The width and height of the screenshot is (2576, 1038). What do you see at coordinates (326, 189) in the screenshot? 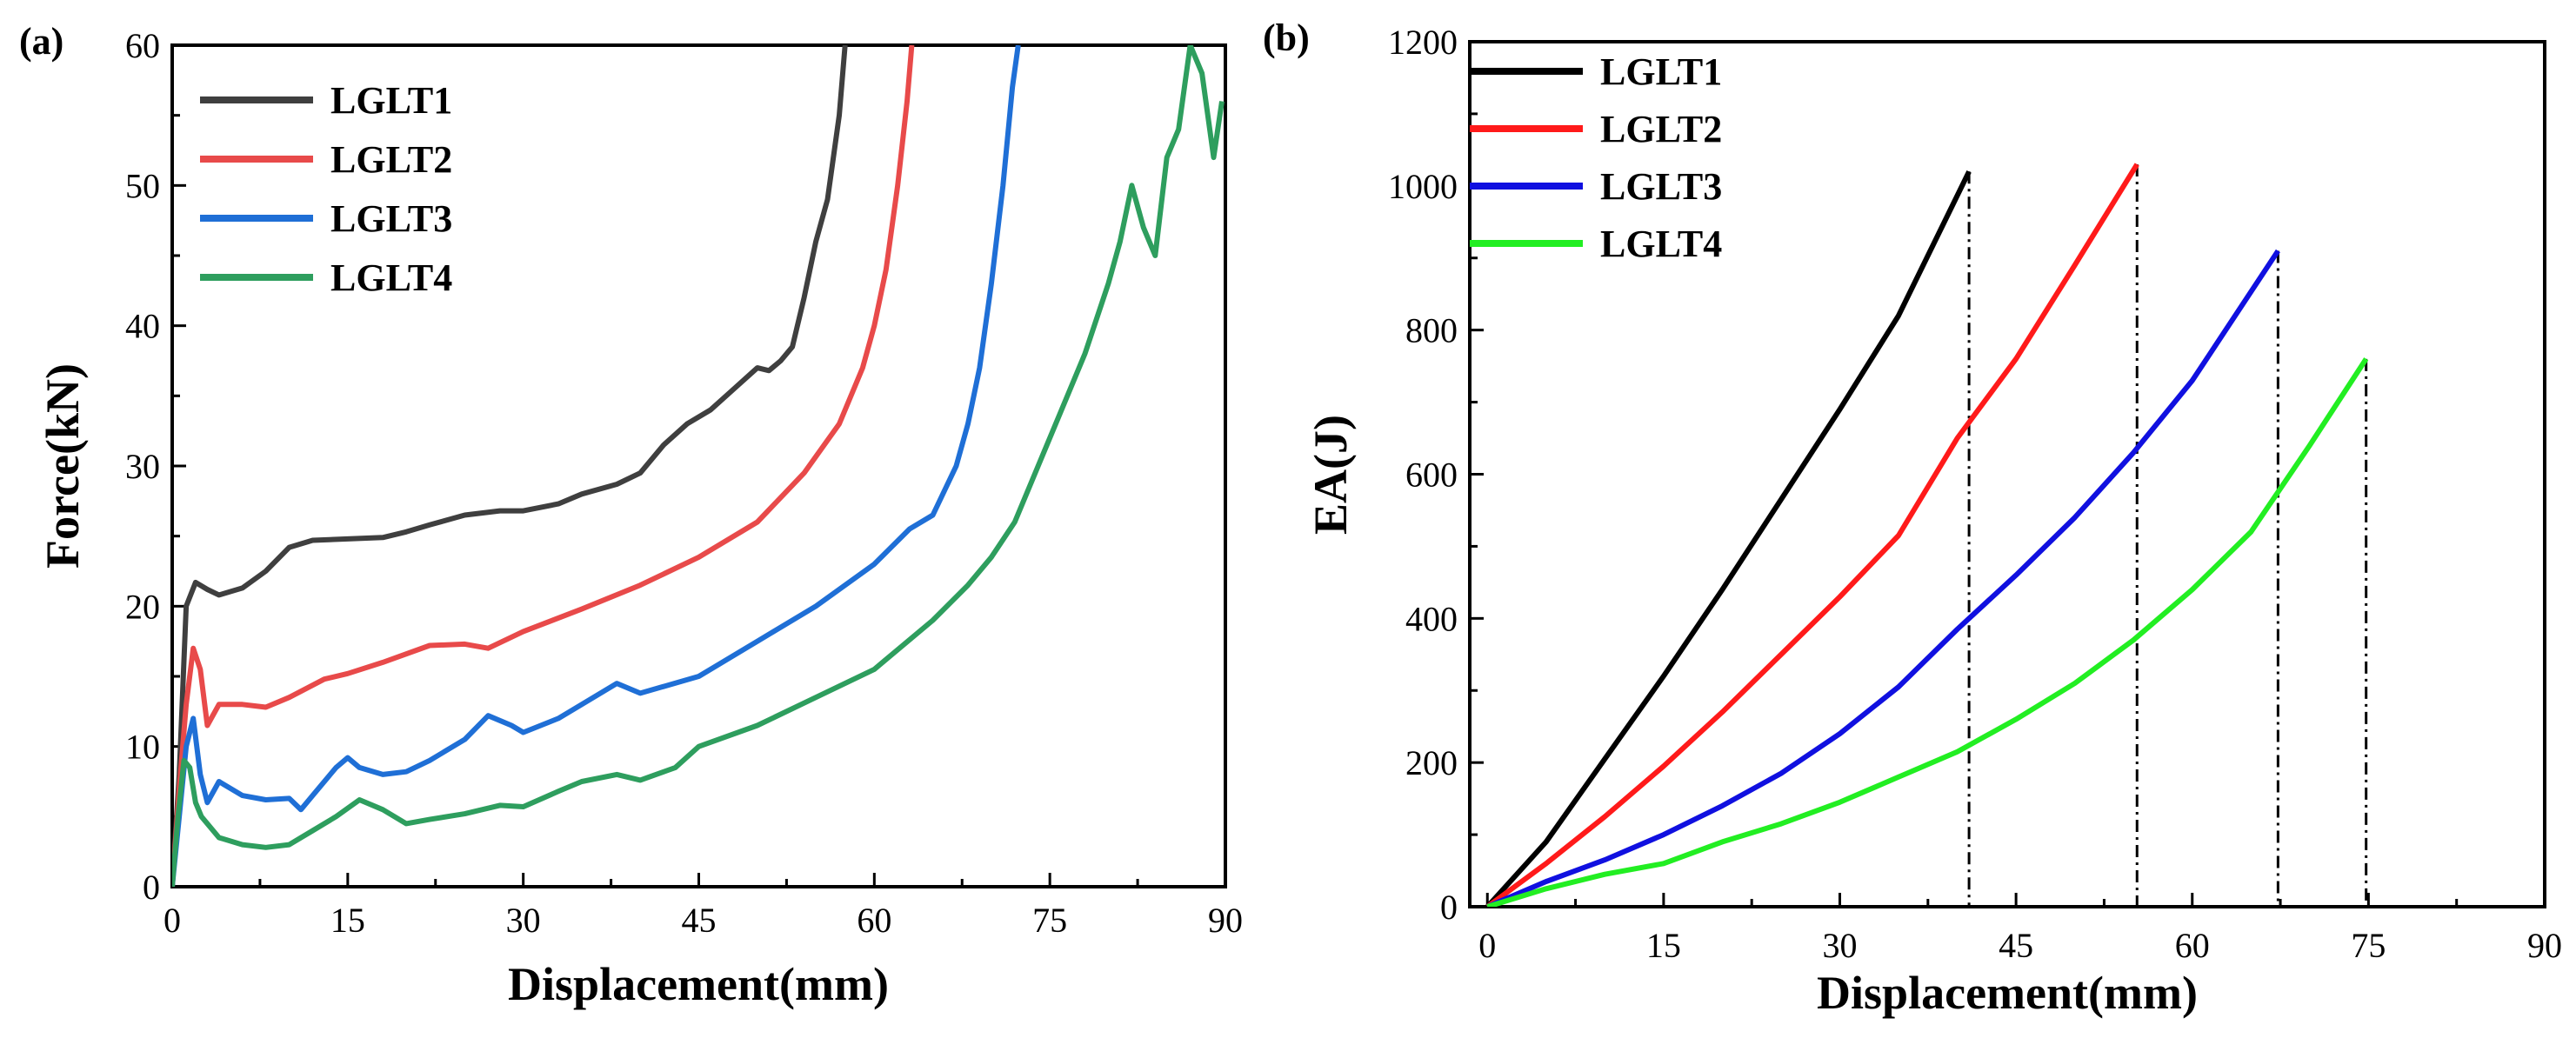
I see `panel-a-legend: LGLT1 LGLT2 LGLT3 LGLT4` at bounding box center [326, 189].